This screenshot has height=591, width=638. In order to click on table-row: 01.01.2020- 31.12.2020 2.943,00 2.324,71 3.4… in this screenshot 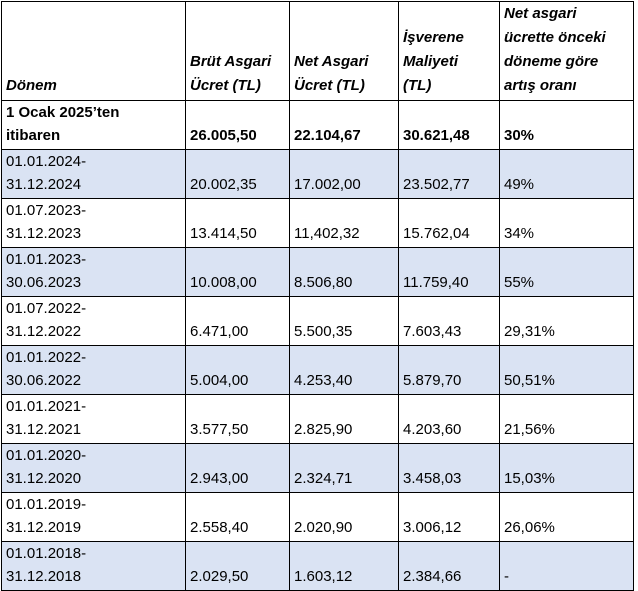, I will do `click(317, 468)`.